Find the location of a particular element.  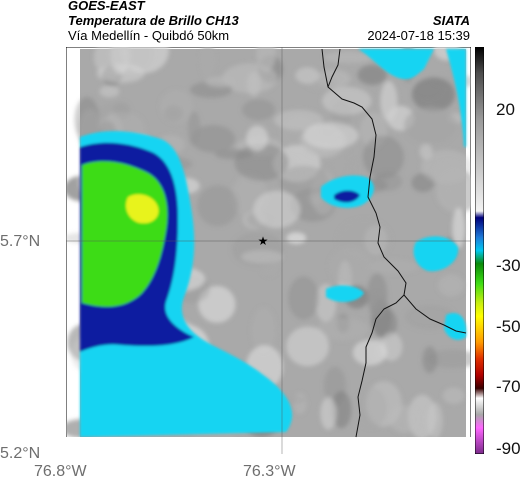

product-title: Temperatura de Brillo CH13 is located at coordinates (153, 20).